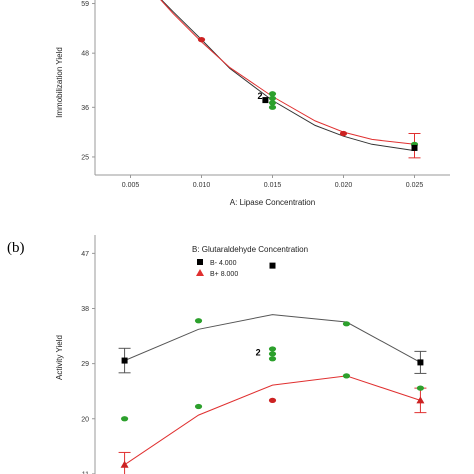 The width and height of the screenshot is (474, 474). I want to click on y-tick-label: 38, so click(85, 309).